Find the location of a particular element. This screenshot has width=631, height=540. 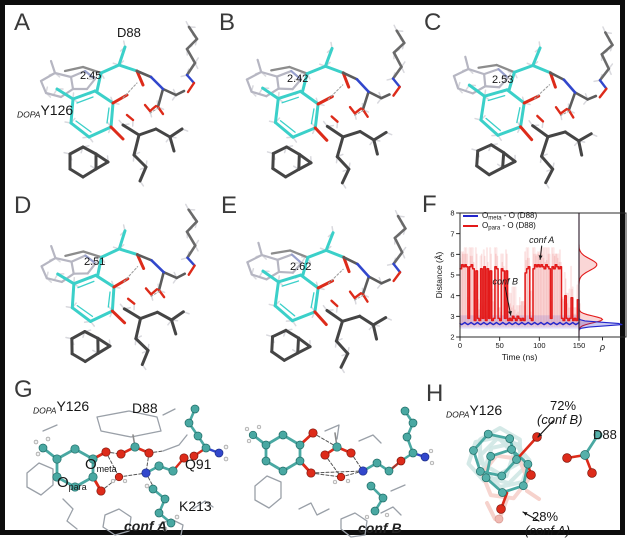

panel-g-d88-label: D88 is located at coordinates (145, 408).